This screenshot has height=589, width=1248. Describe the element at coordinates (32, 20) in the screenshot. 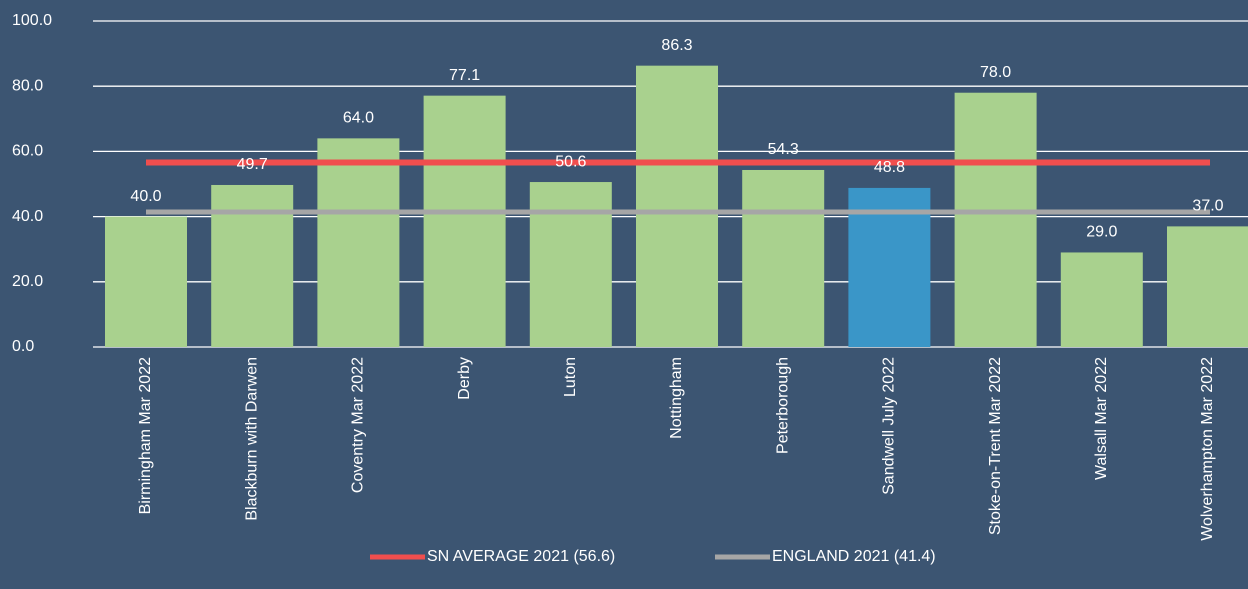

I see `y-tick-label: 100.0` at that location.